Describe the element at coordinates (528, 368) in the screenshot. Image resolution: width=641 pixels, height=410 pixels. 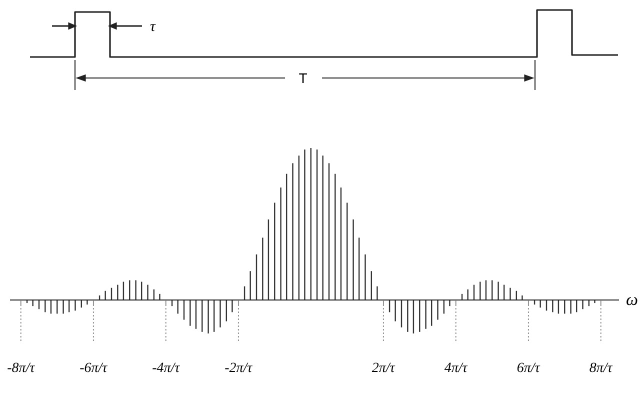
I see `x-tick-label: 6π/τ` at that location.